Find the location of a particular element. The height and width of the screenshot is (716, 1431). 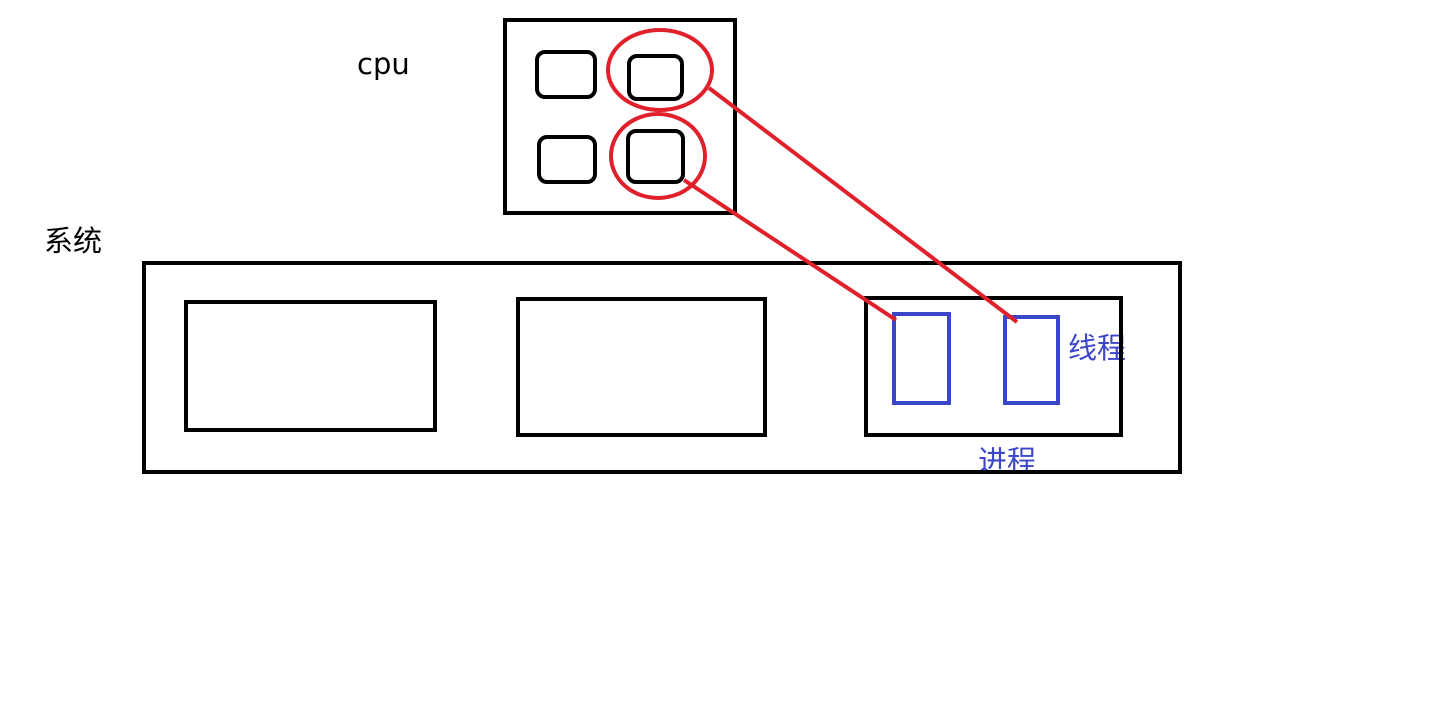

system-label: 系统 is located at coordinates (73, 241).